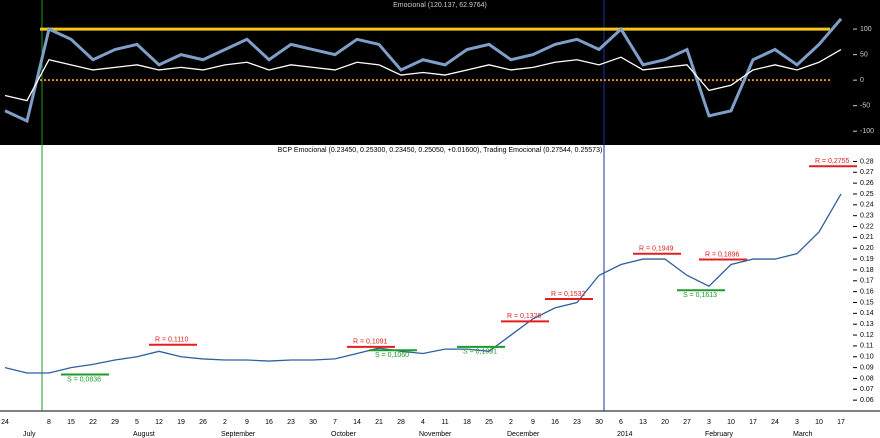 The width and height of the screenshot is (880, 438). I want to click on y-tick-label: 0.20, so click(867, 248).